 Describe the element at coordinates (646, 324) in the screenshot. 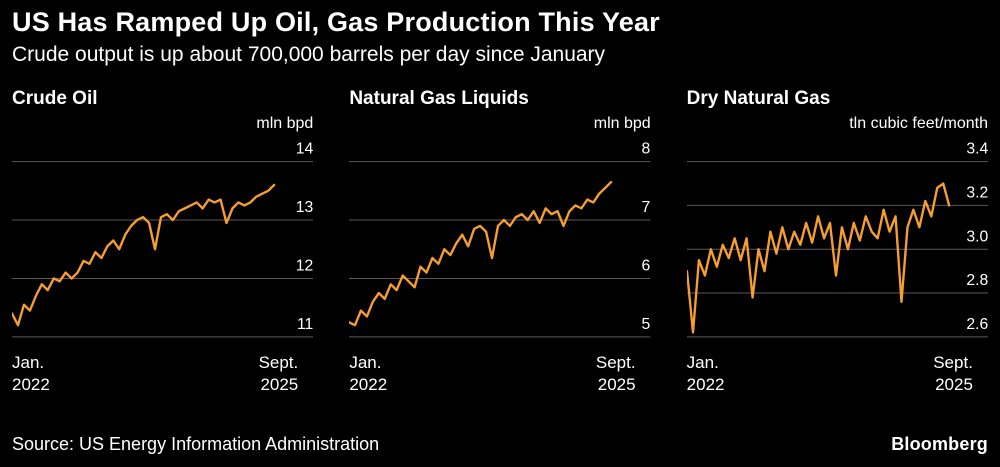

I see `y-tick-label: 5` at that location.